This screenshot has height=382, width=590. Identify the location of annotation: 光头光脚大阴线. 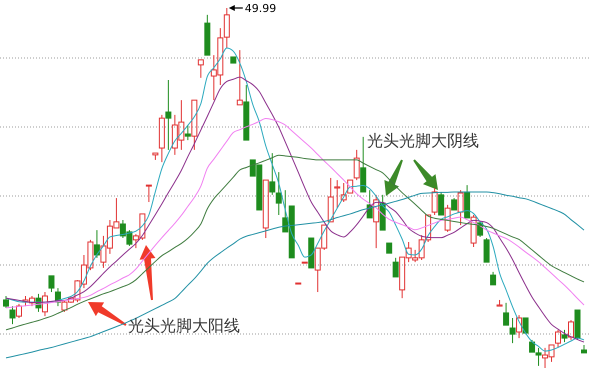
(423, 140).